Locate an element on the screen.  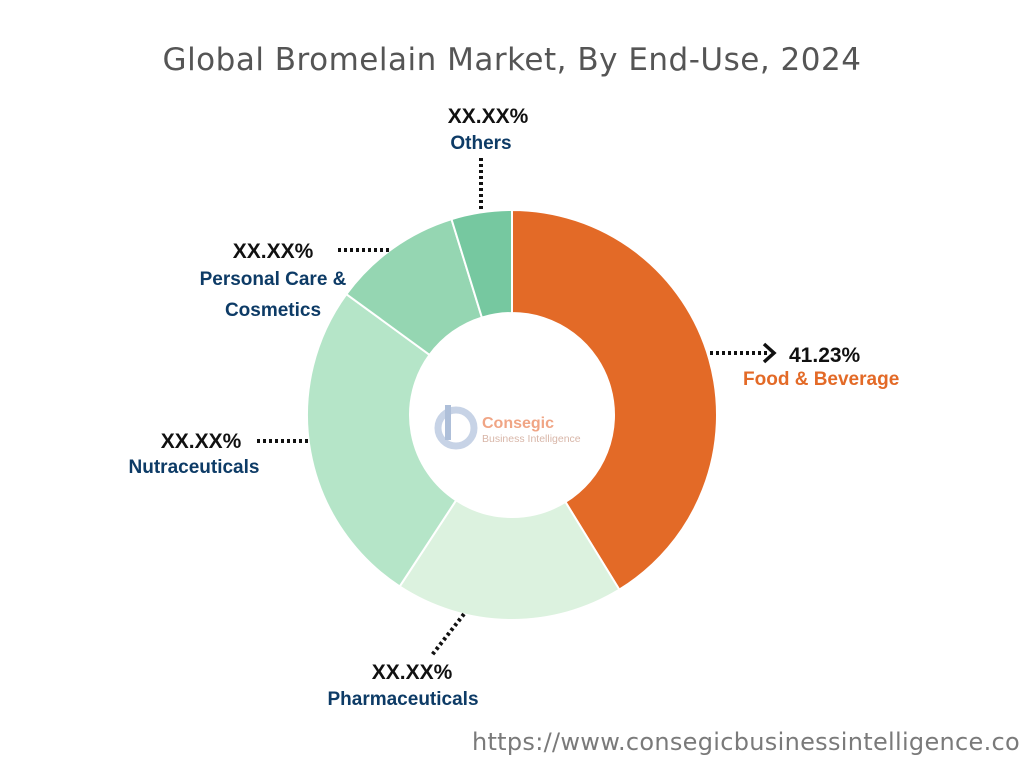
nutra-percentage: XX.XX% is located at coordinates (201, 441).